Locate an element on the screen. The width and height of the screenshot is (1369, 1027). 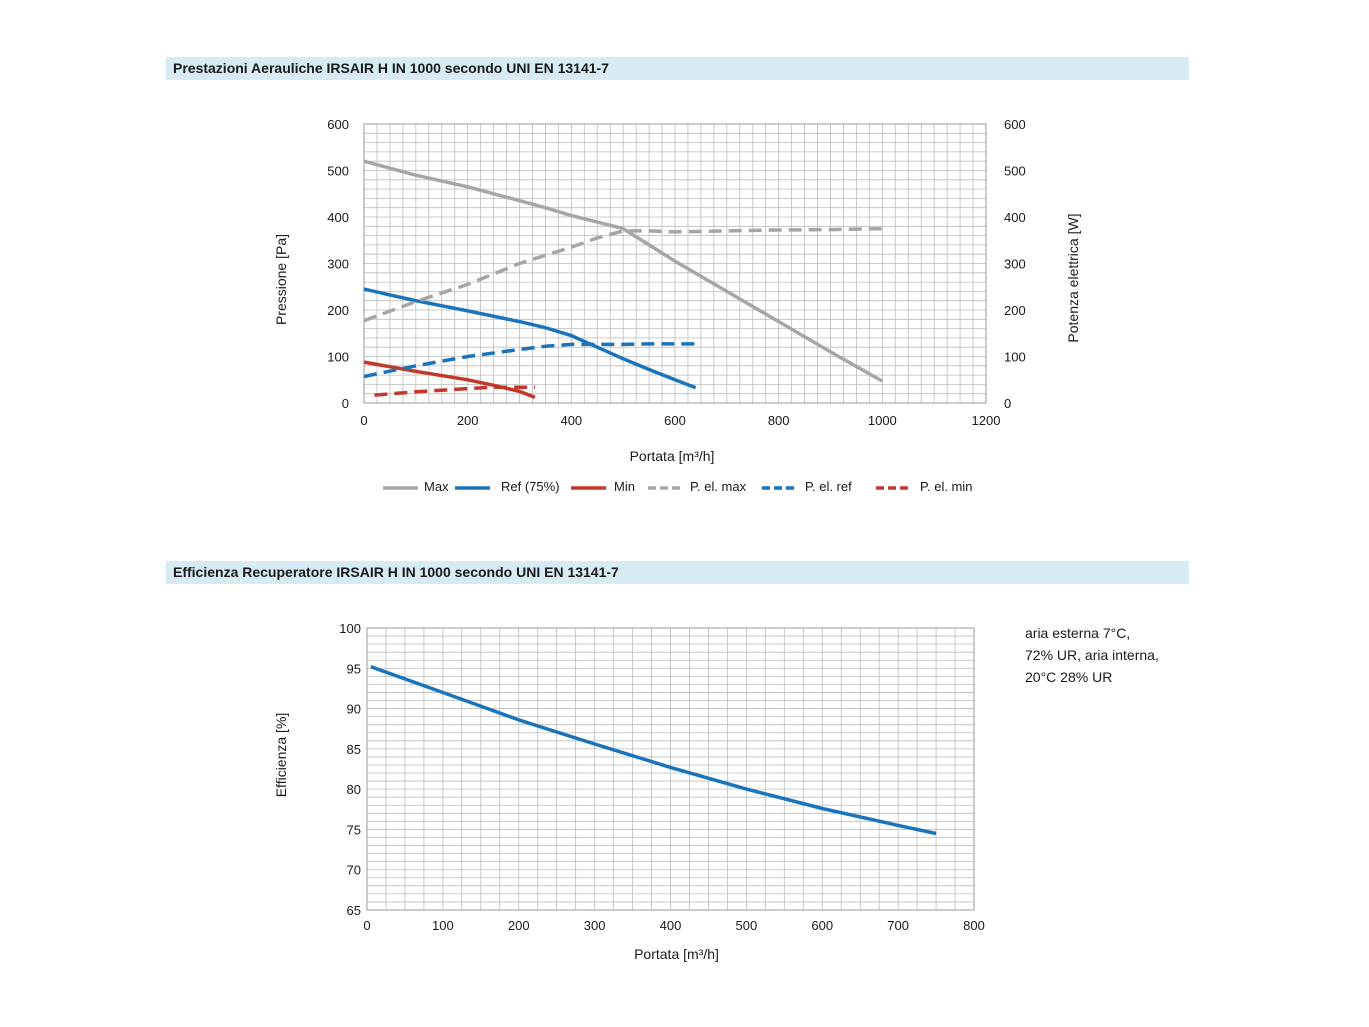
y-tick-label: 95 is located at coordinates (354, 668).